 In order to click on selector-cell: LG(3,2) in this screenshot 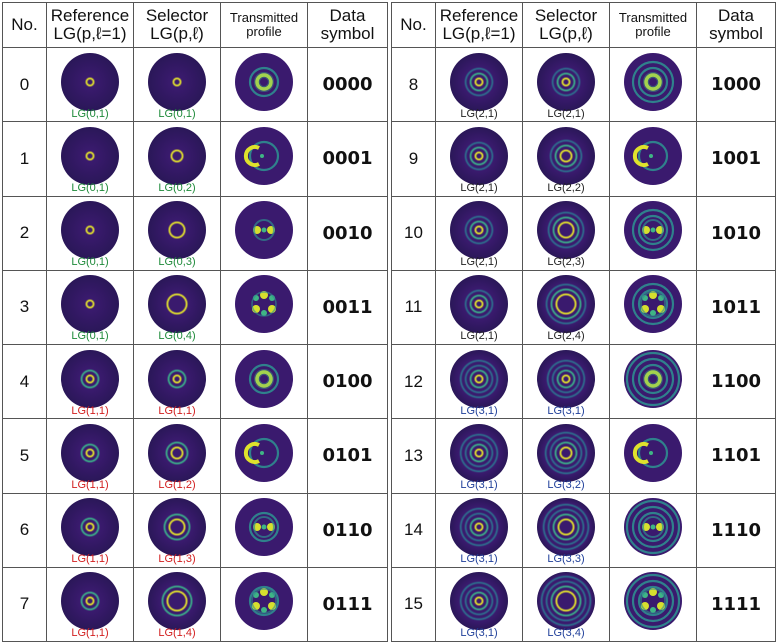, I will do `click(566, 456)`.